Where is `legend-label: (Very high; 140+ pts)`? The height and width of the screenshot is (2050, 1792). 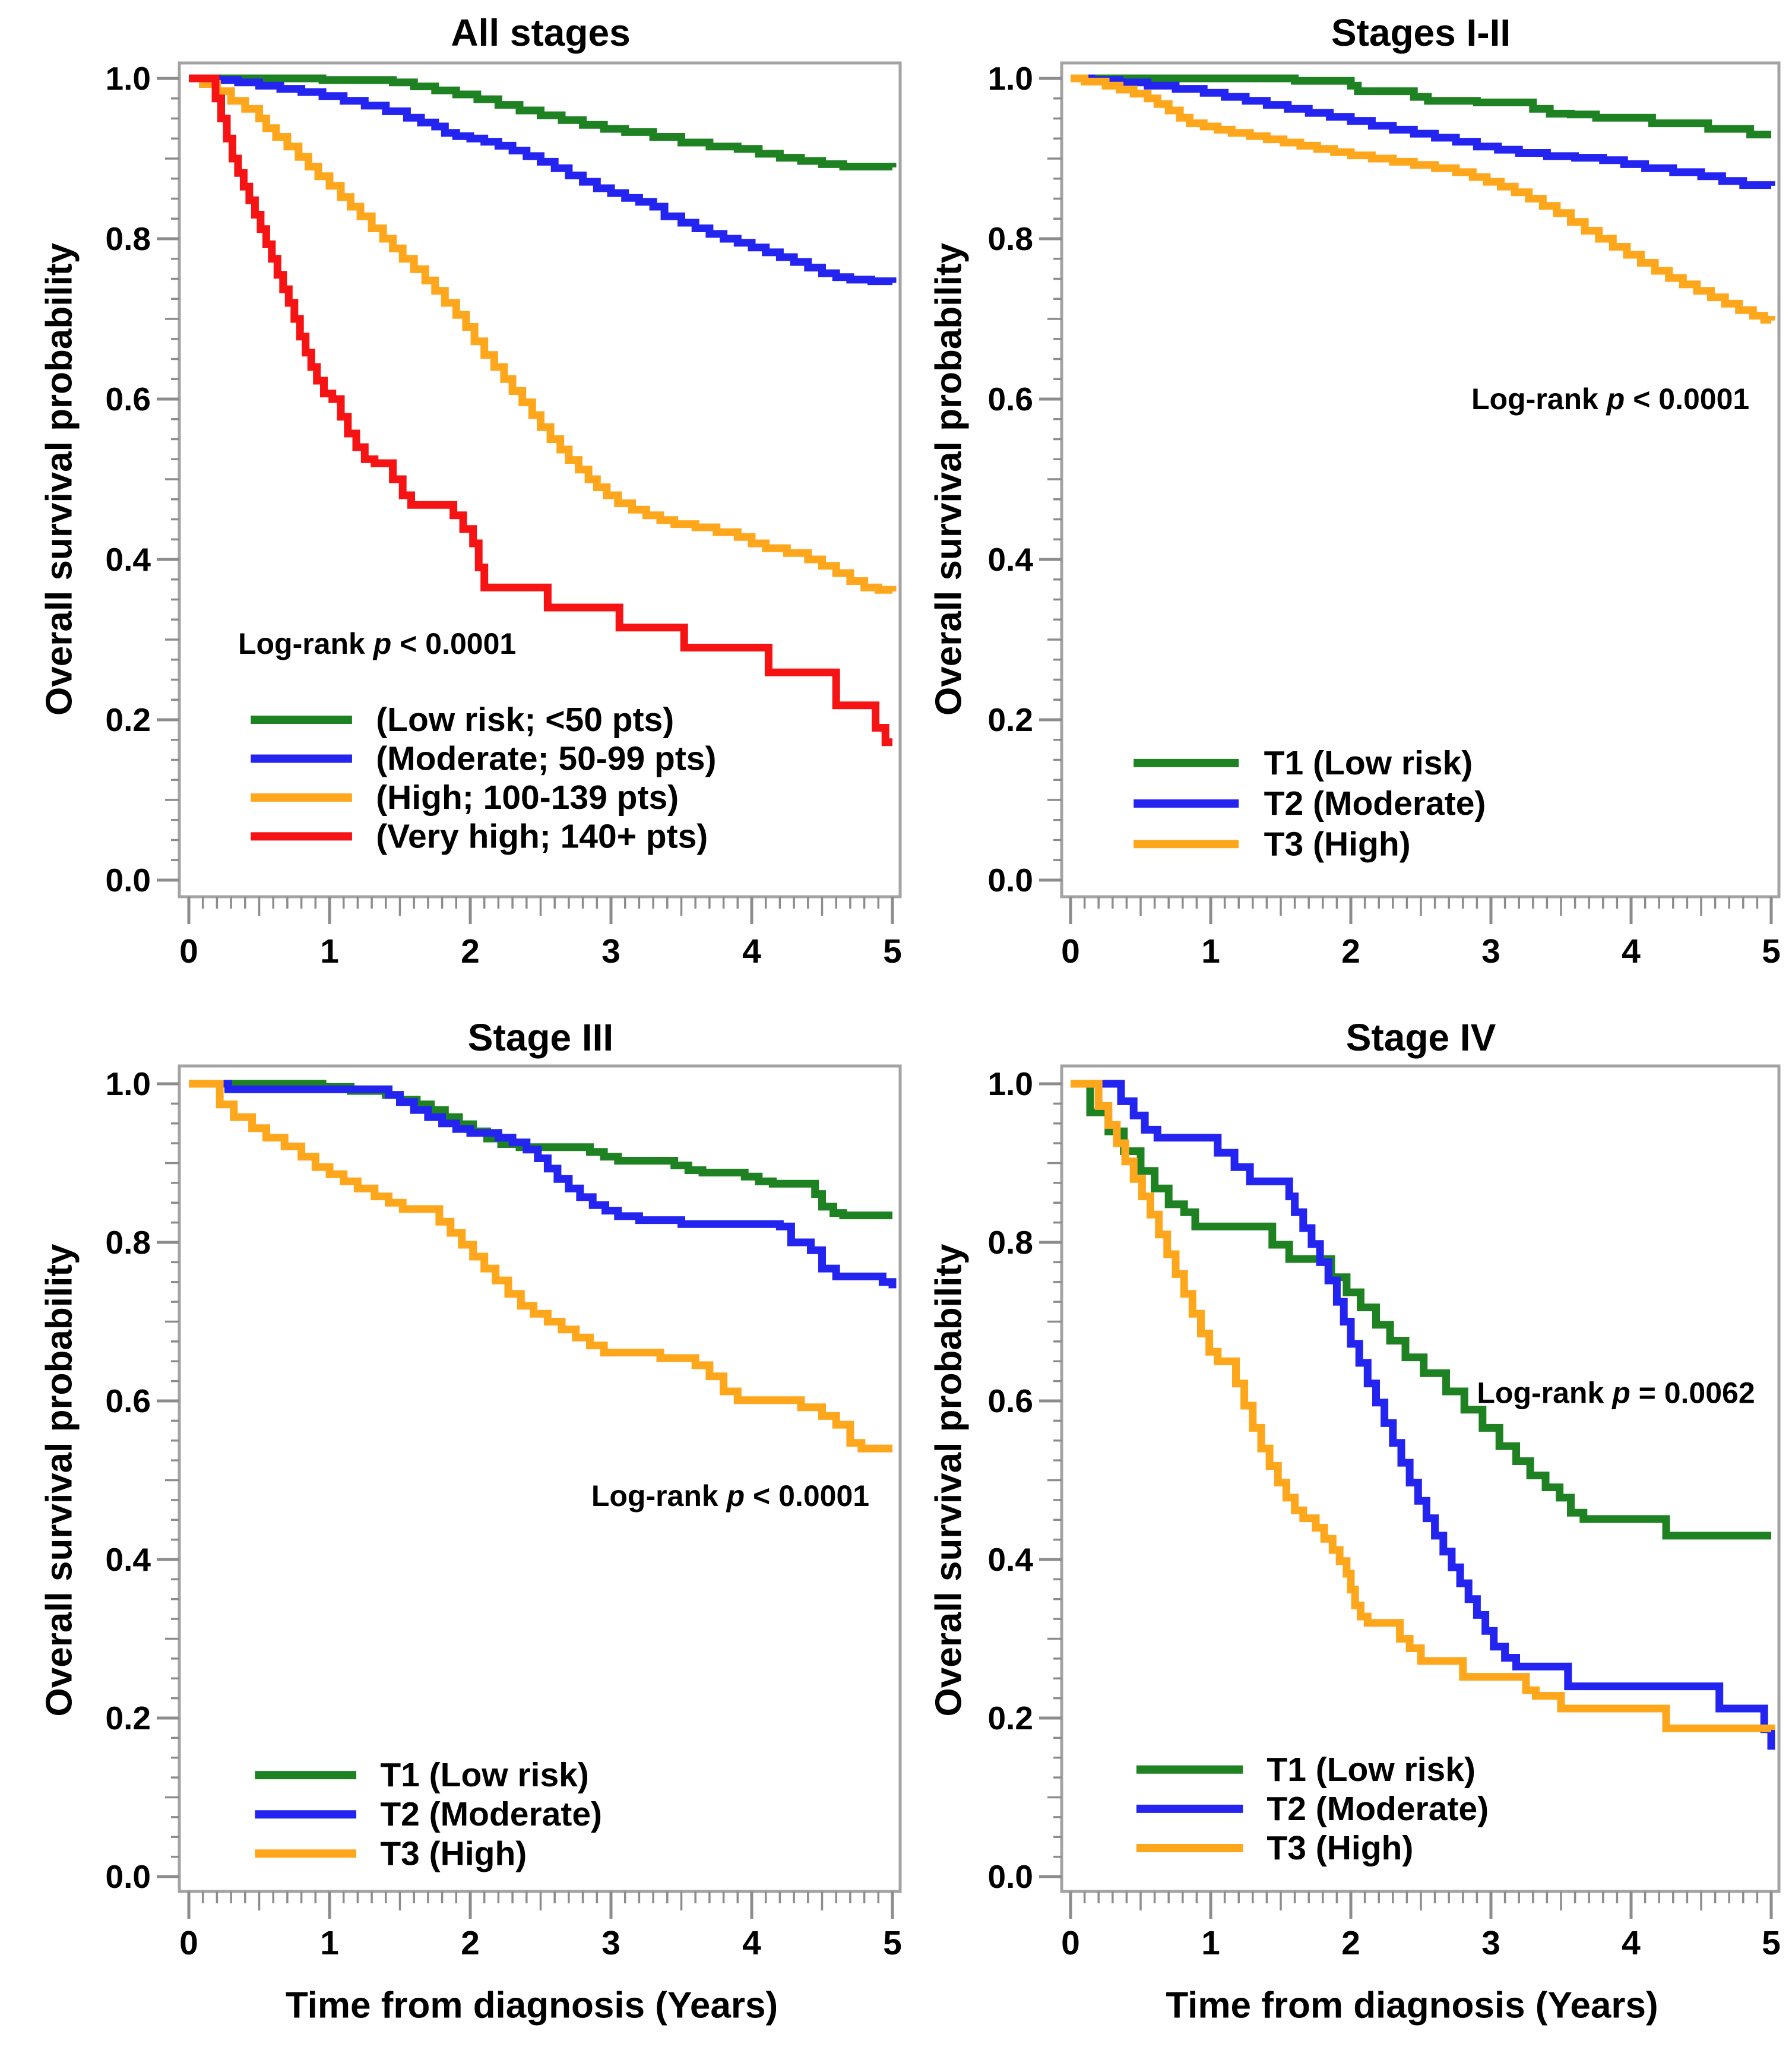
legend-label: (Very high; 140+ pts) is located at coordinates (542, 836).